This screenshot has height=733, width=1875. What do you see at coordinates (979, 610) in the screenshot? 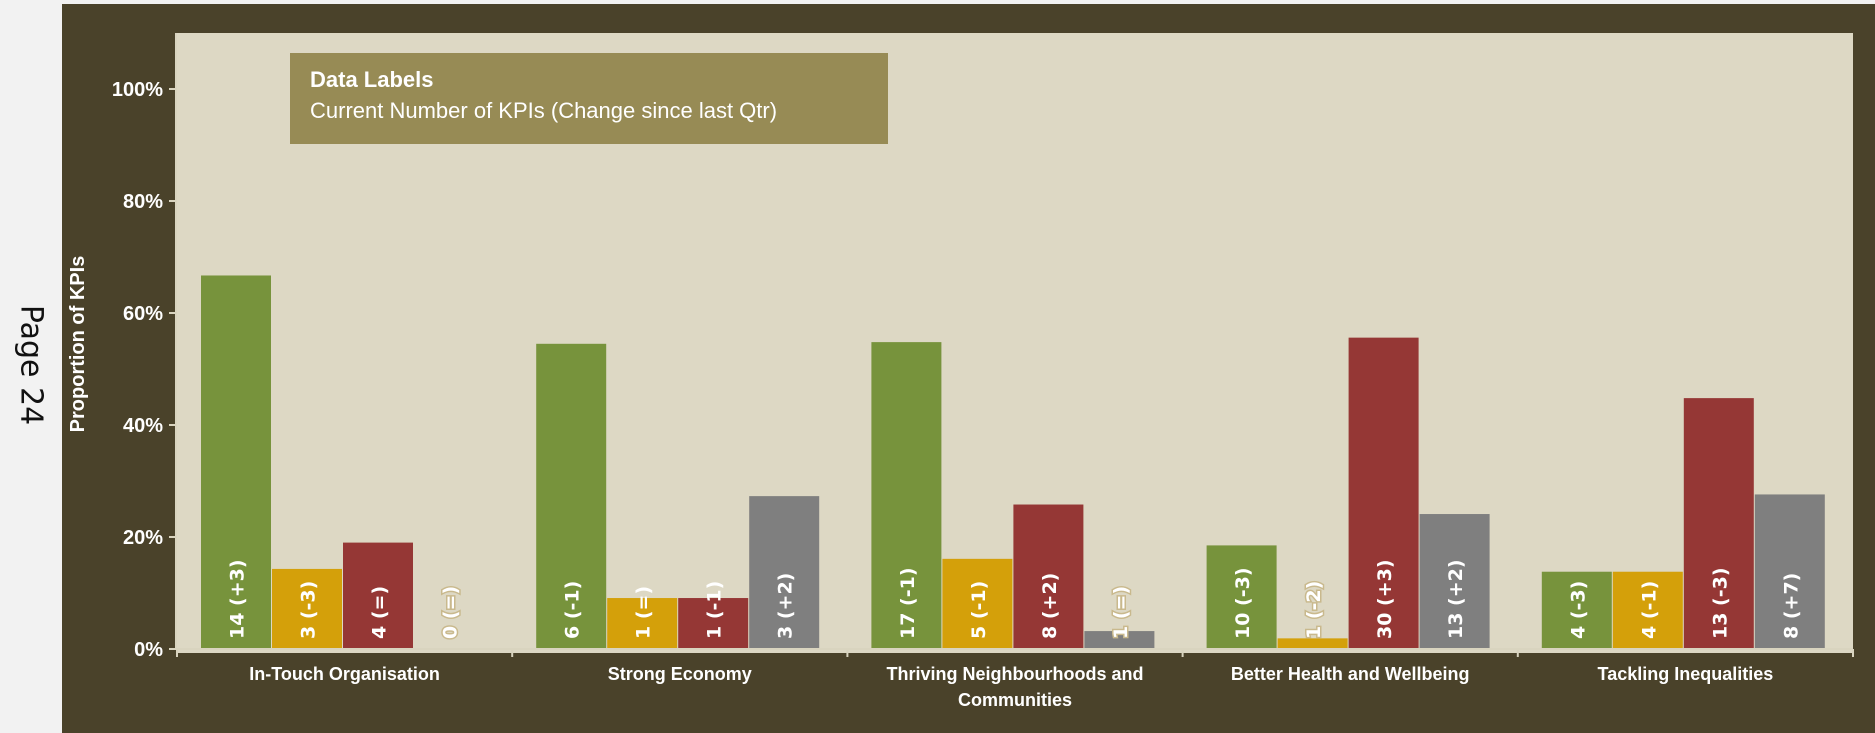
I see `bar-data-label: 5 (-1)` at bounding box center [979, 610].